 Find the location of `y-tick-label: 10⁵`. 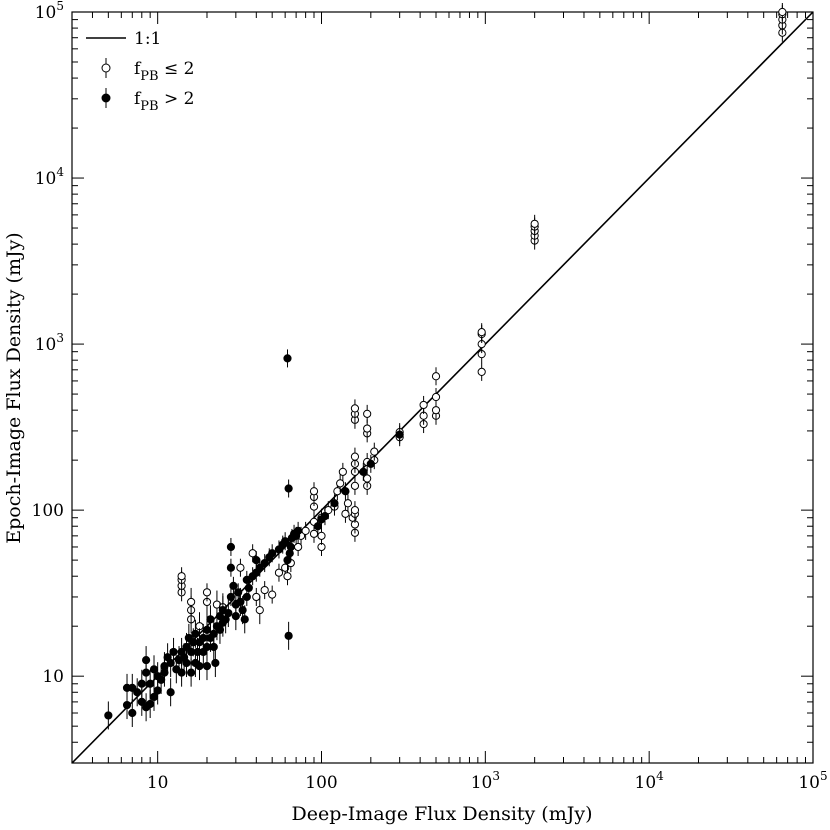

y-tick-label: 10⁵ is located at coordinates (49, 11).